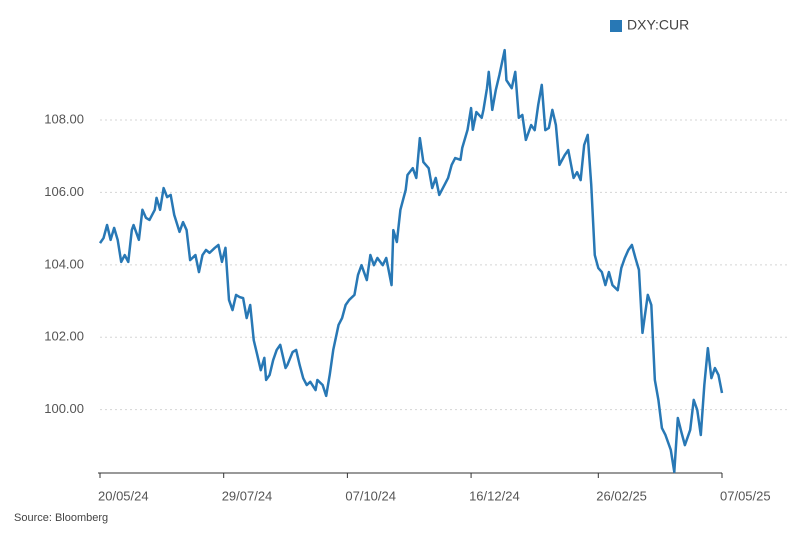  I want to click on x-tick-label: 29/07/24, so click(247, 495).